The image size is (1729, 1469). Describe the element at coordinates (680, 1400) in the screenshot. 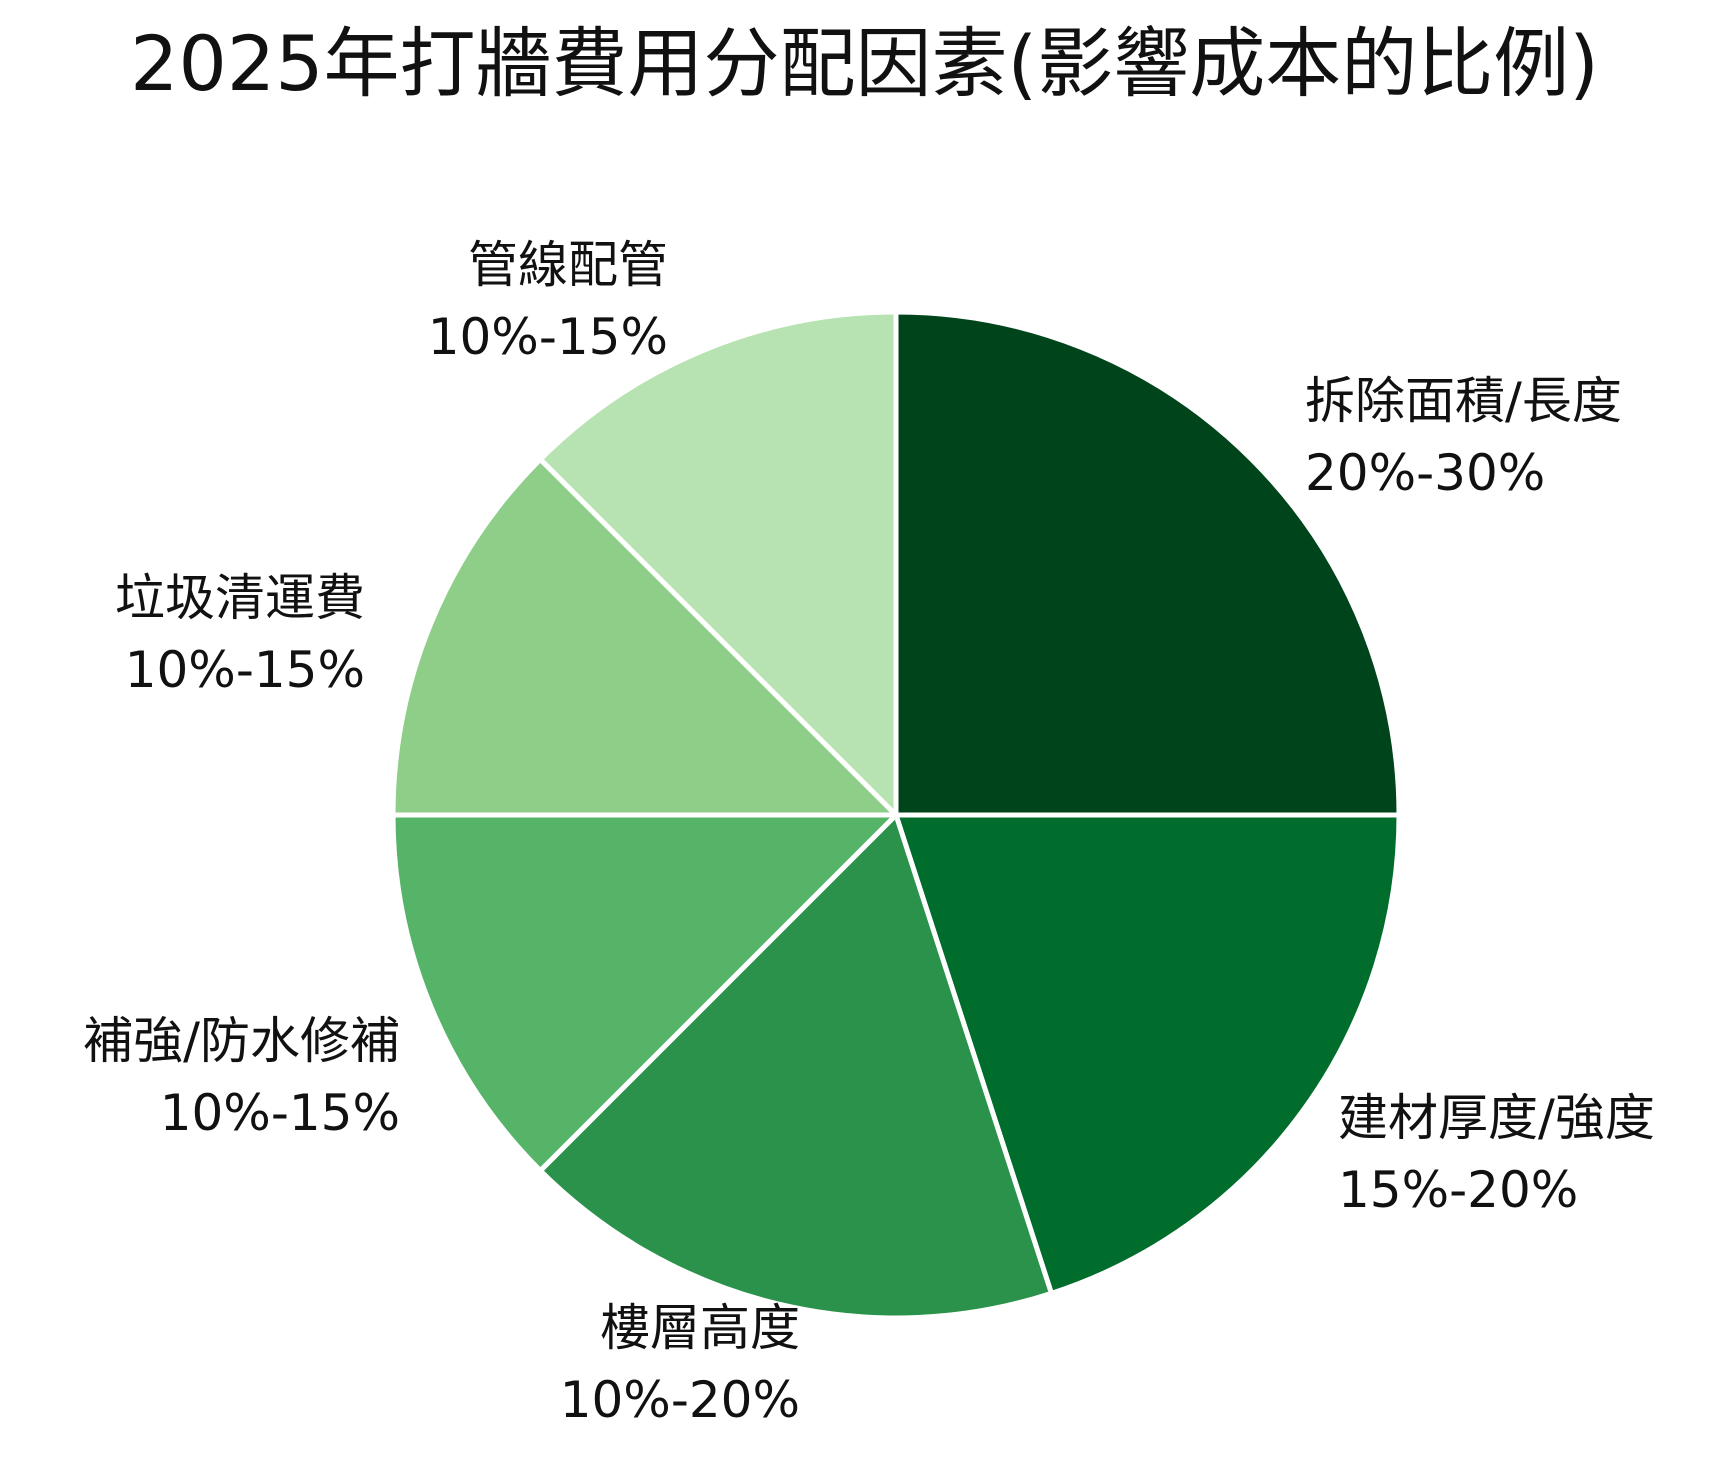

I see `slice-label-range-3: 10%-20%` at that location.